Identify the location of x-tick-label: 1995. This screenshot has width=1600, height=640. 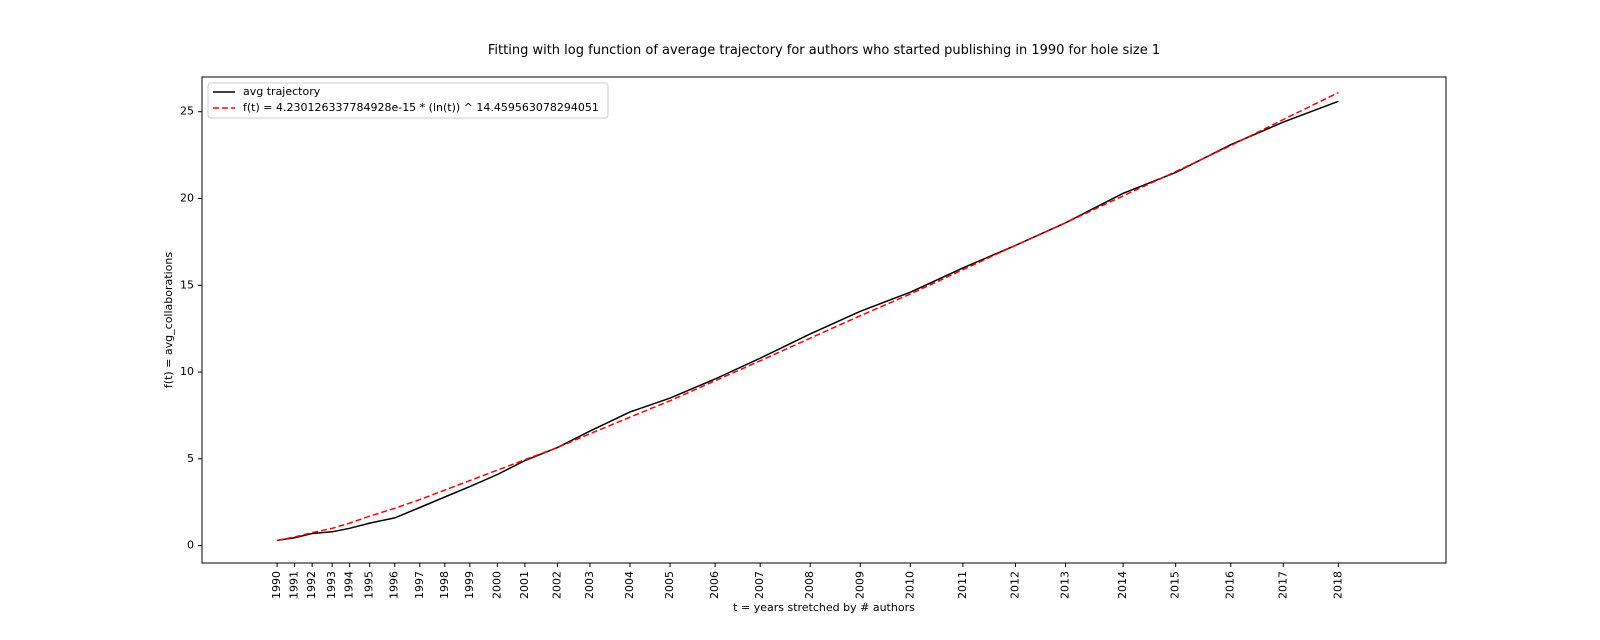
(369, 585).